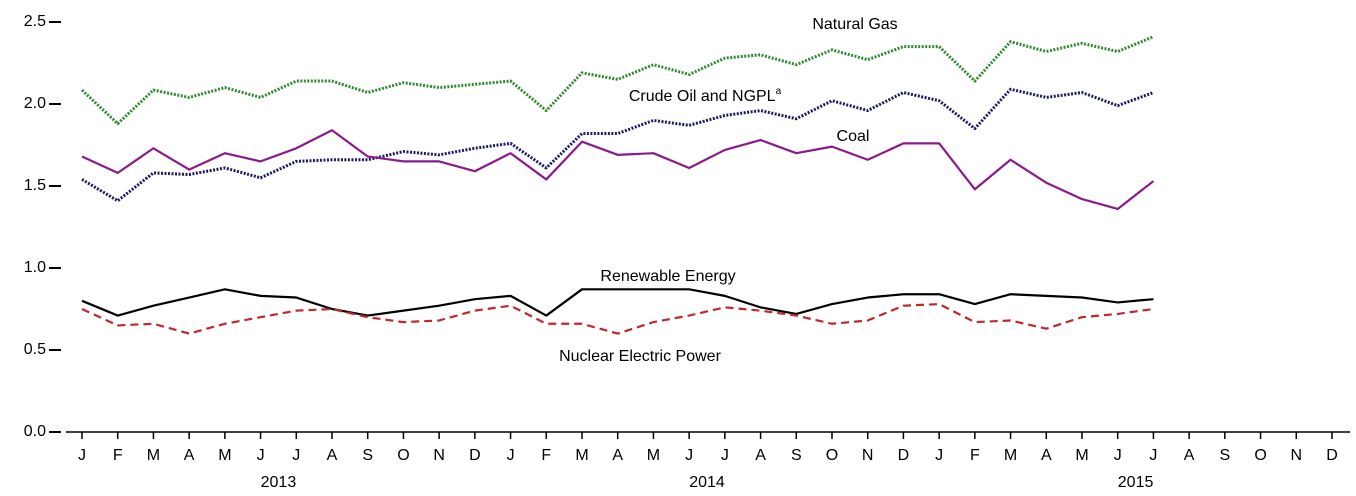 The height and width of the screenshot is (496, 1356). I want to click on series-name: Coal, so click(853, 136).